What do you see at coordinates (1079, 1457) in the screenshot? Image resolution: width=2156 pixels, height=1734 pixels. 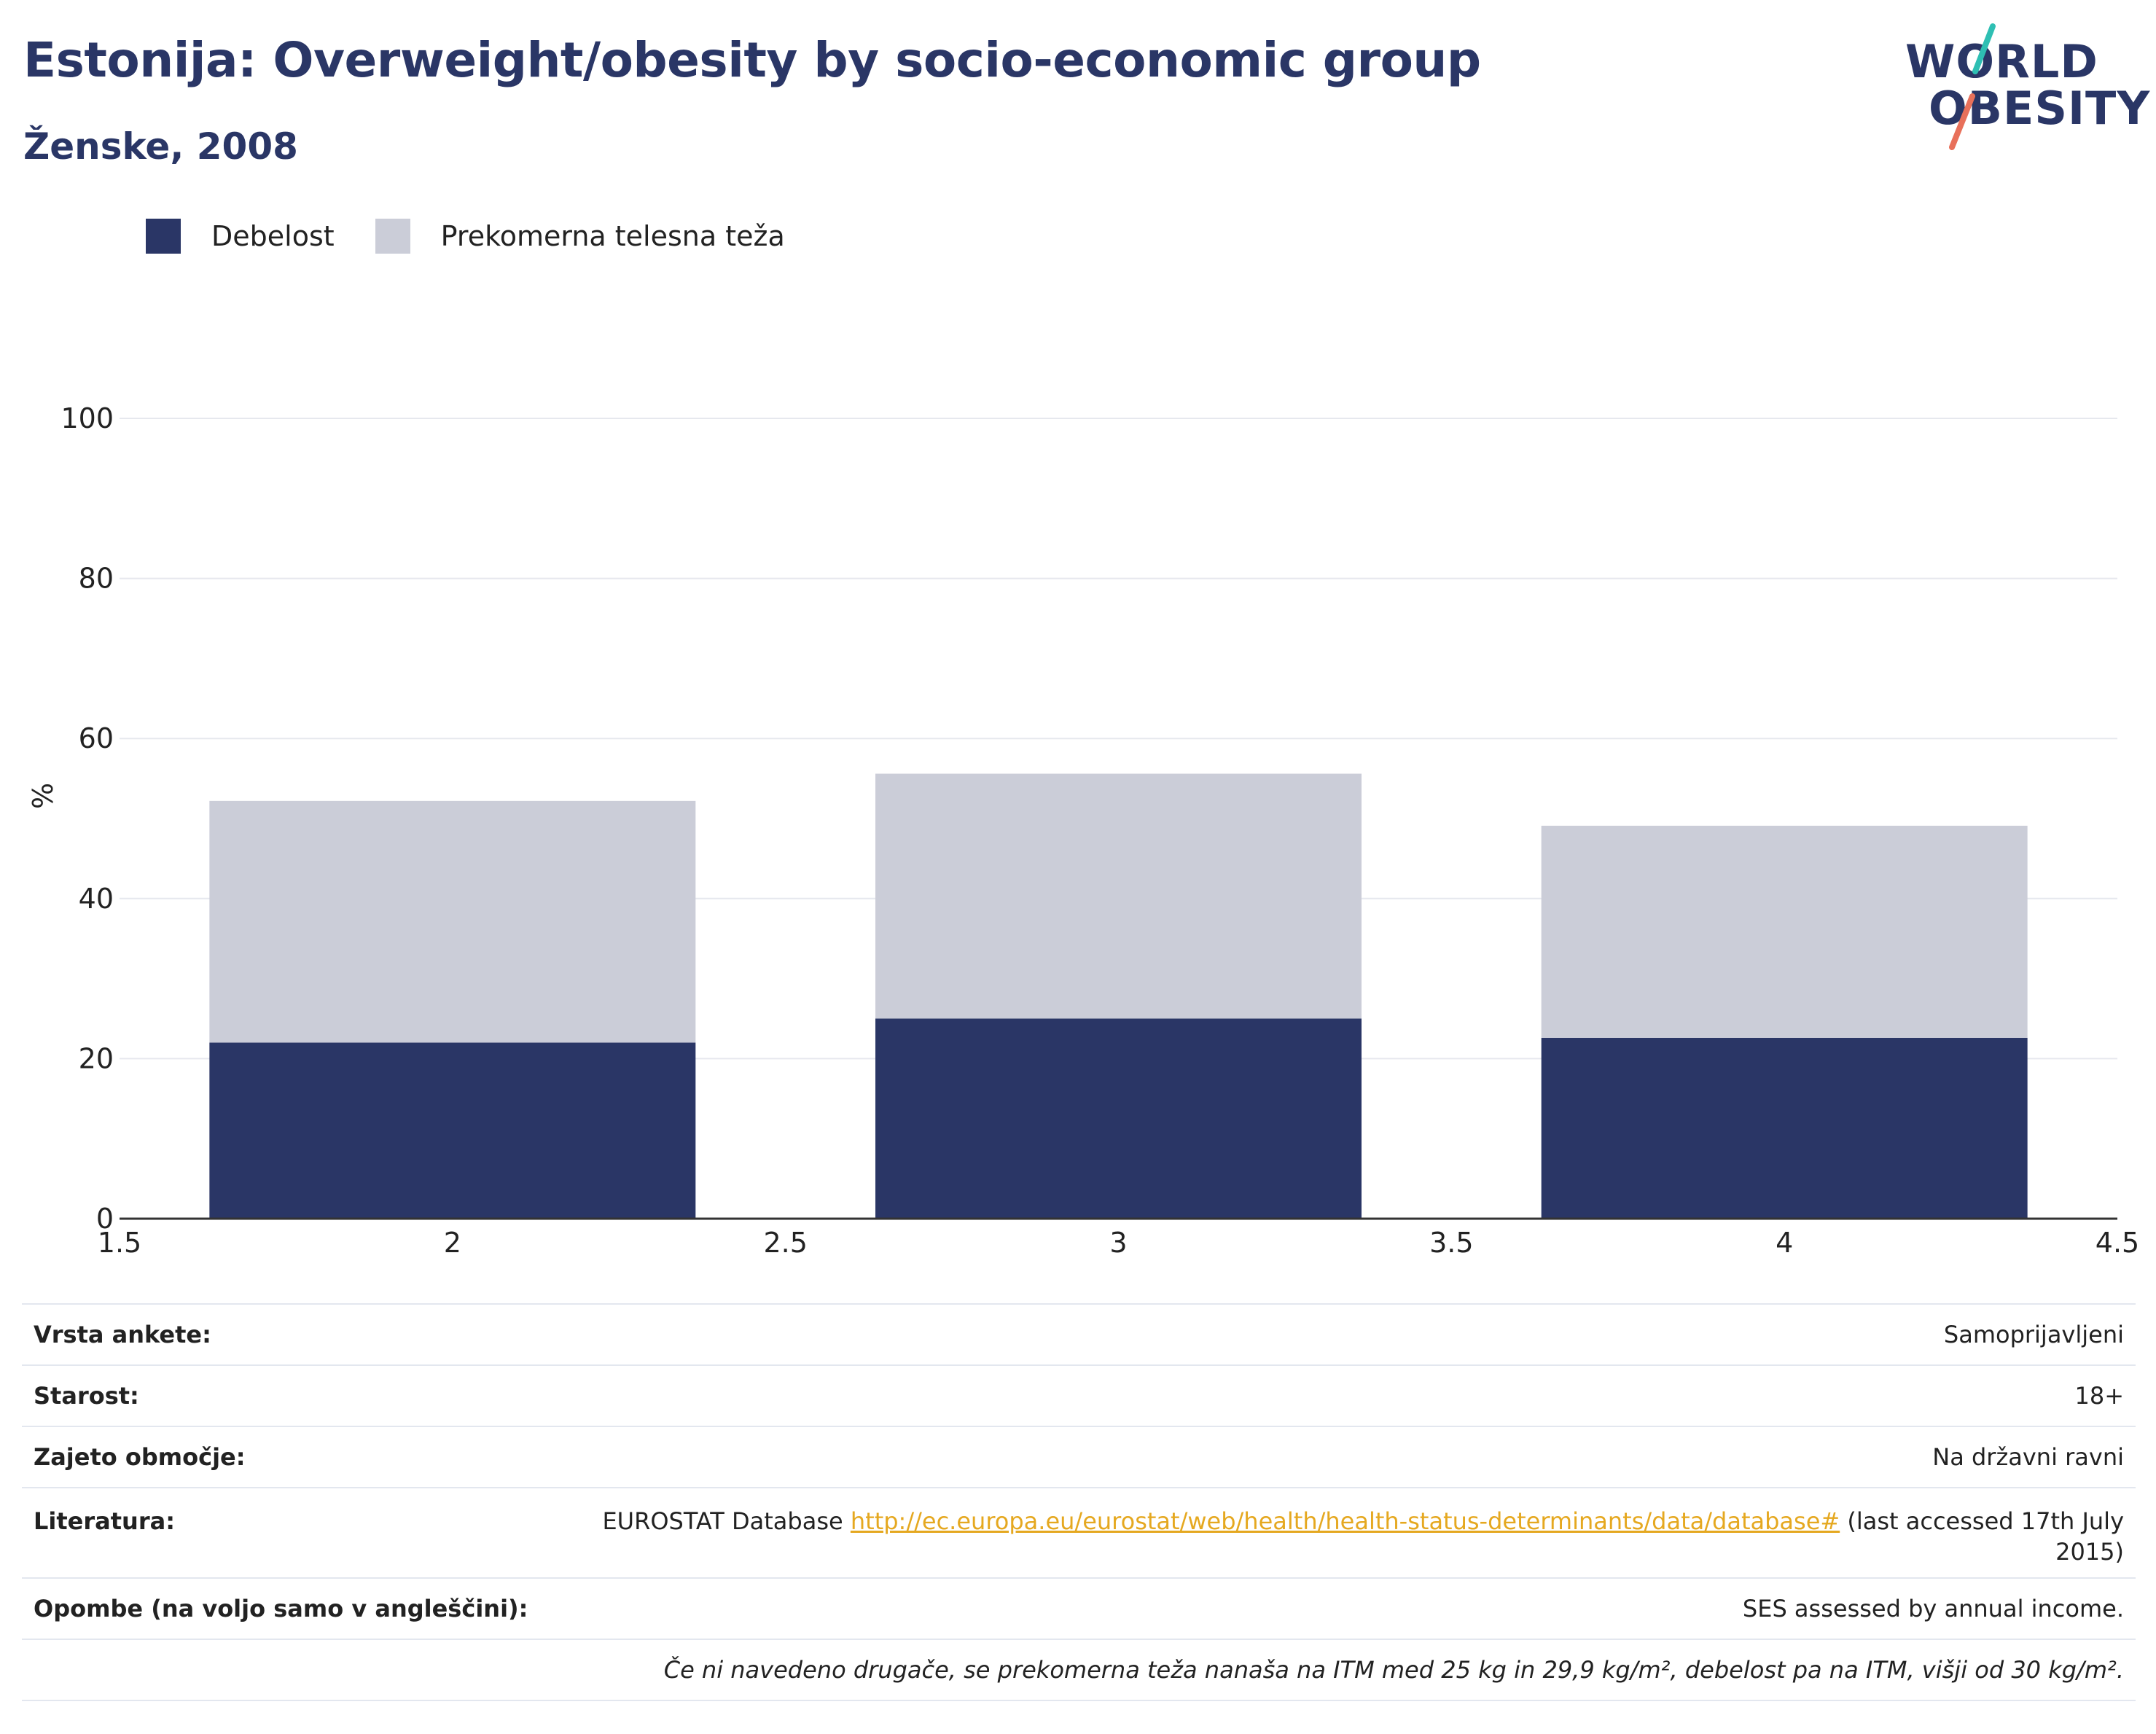 I see `meta-row-coverage: Zajeto območje: Na državni ravni` at bounding box center [1079, 1457].